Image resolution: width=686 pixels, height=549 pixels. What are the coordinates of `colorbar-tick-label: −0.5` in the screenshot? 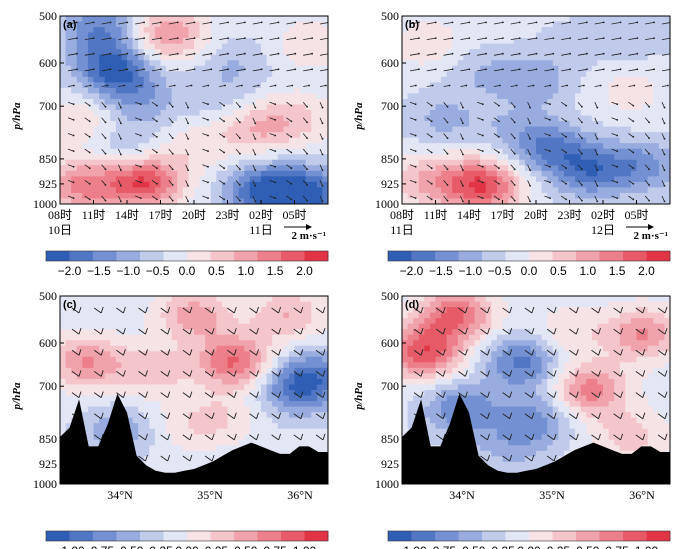 It's located at (500, 271).